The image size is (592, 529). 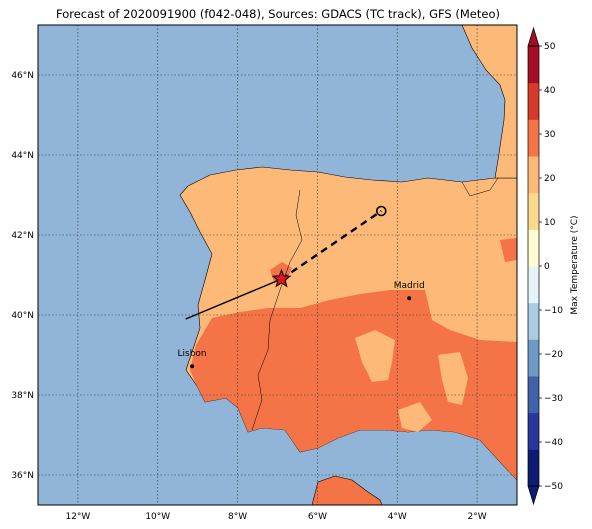 What do you see at coordinates (550, 47) in the screenshot?
I see `colorbar-tick-label: 50` at bounding box center [550, 47].